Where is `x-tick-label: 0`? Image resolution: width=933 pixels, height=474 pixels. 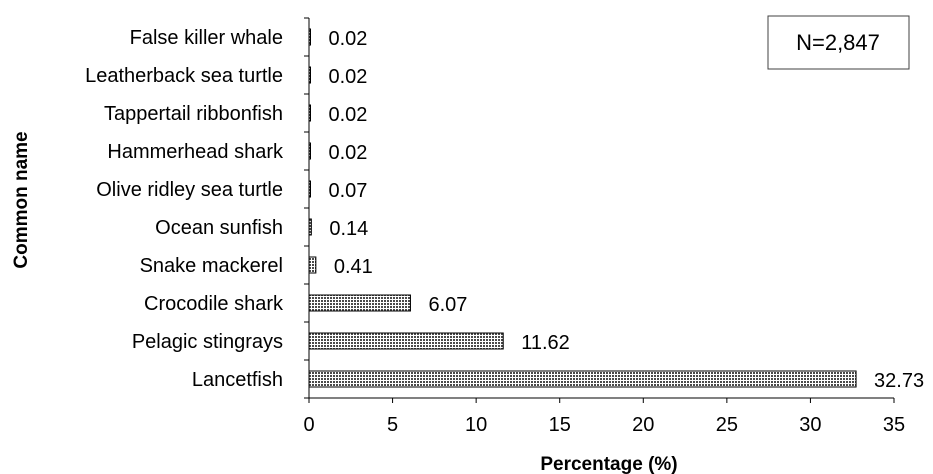 x-tick-label: 0 is located at coordinates (308, 425).